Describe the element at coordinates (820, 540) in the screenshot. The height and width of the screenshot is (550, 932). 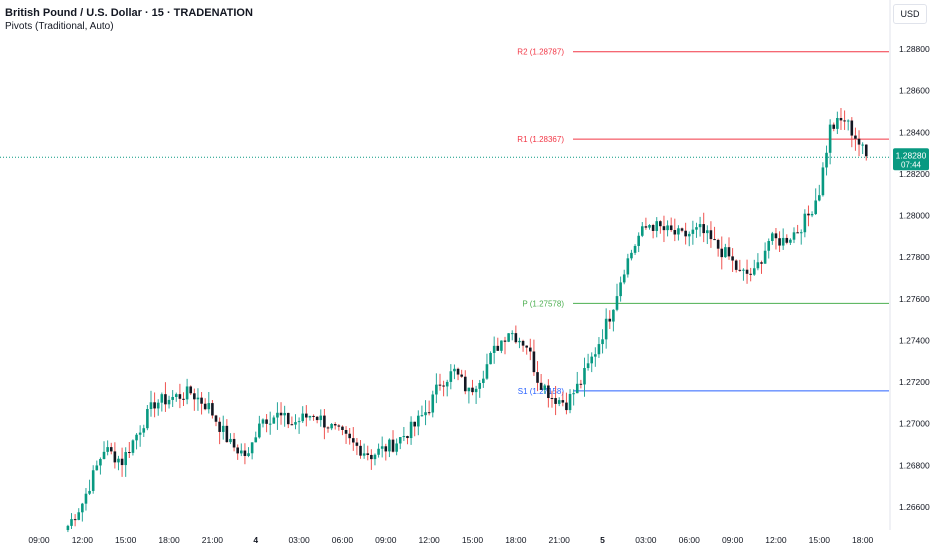
I see `time-tick-label: 15:00` at that location.